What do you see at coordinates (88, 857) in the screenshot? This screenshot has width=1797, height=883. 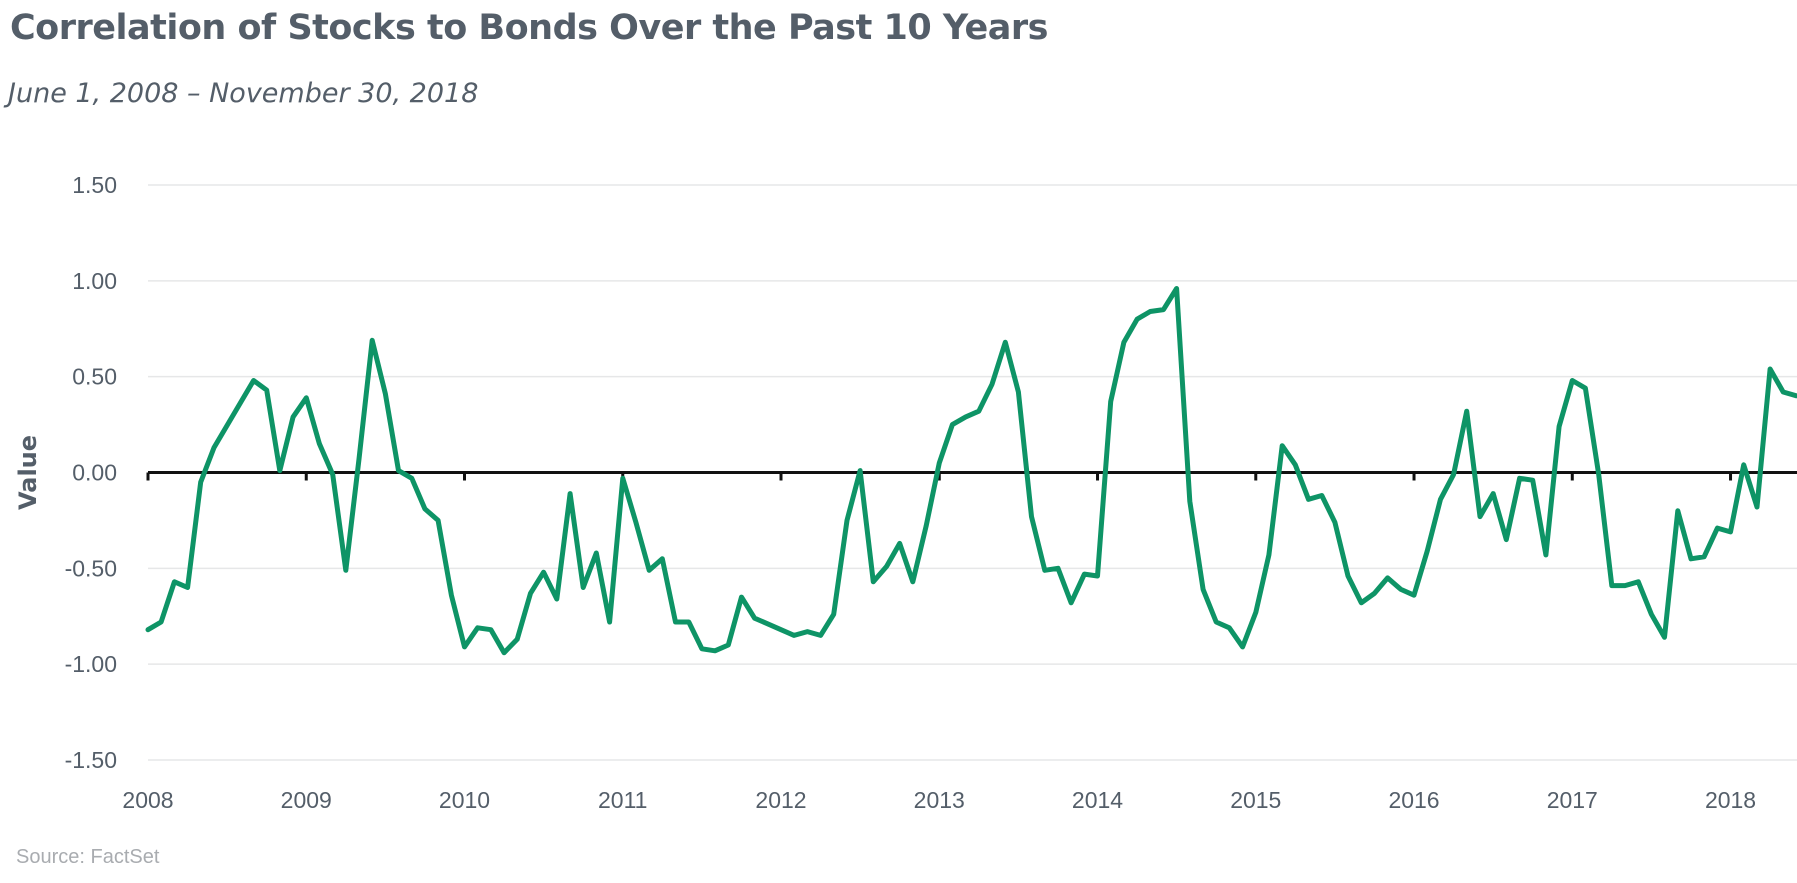 I see `source-note: Source: FactSet` at bounding box center [88, 857].